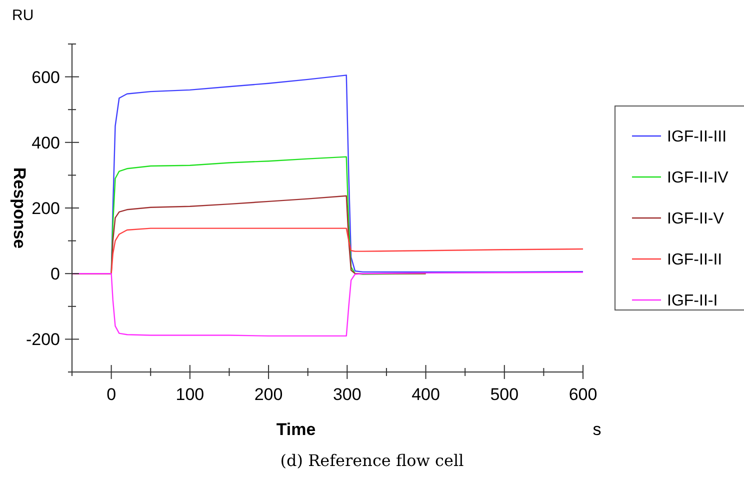 The image size is (744, 480). I want to click on legend-label: IGF-II-I, so click(692, 301).